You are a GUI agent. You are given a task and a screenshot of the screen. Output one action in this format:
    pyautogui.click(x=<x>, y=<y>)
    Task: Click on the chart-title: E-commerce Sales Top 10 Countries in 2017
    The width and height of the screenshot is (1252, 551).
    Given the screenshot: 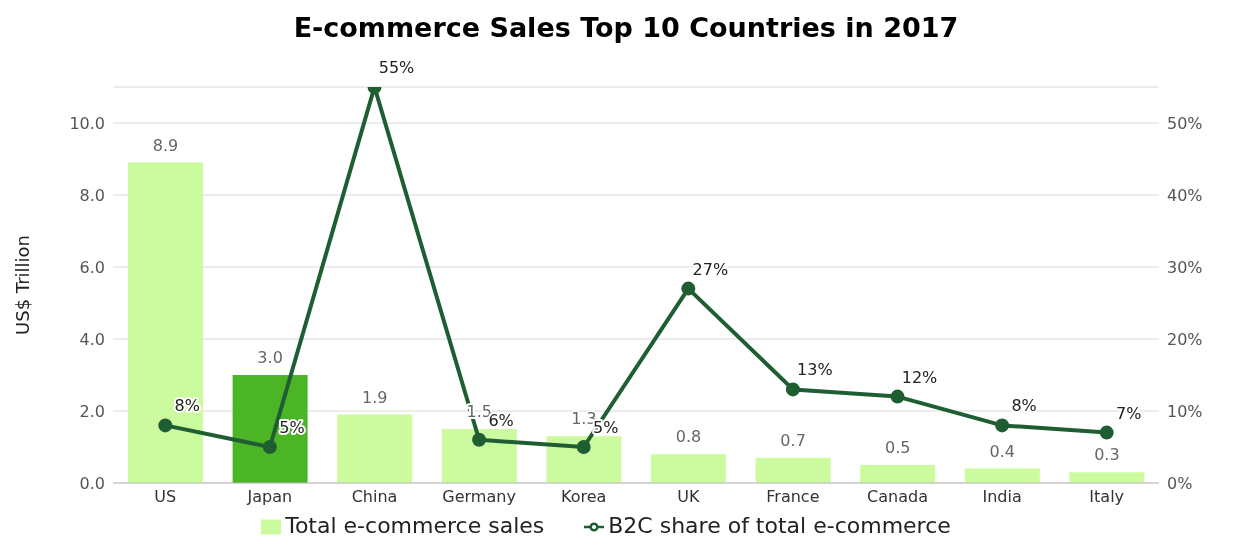 What is the action you would take?
    pyautogui.click(x=626, y=28)
    